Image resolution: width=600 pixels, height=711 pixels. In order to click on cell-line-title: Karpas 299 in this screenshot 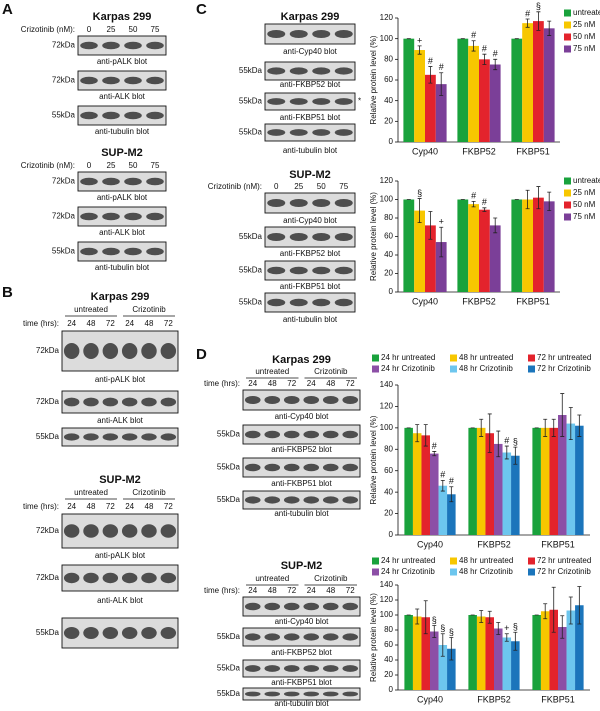, I will do `click(122, 17)`.